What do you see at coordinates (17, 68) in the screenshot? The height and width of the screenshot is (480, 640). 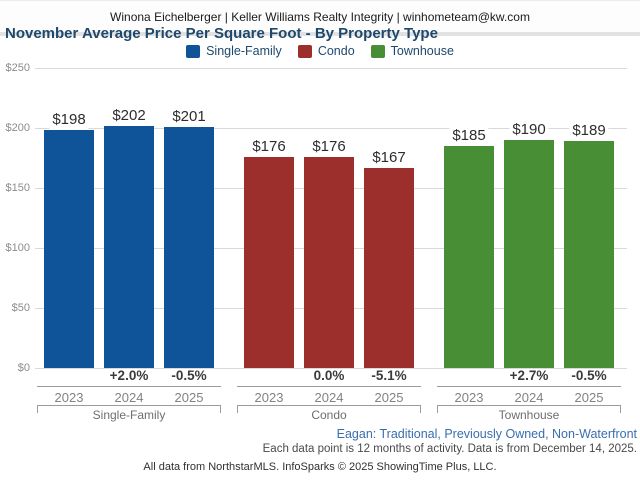 I see `y-axis-tick-label: $250` at bounding box center [17, 68].